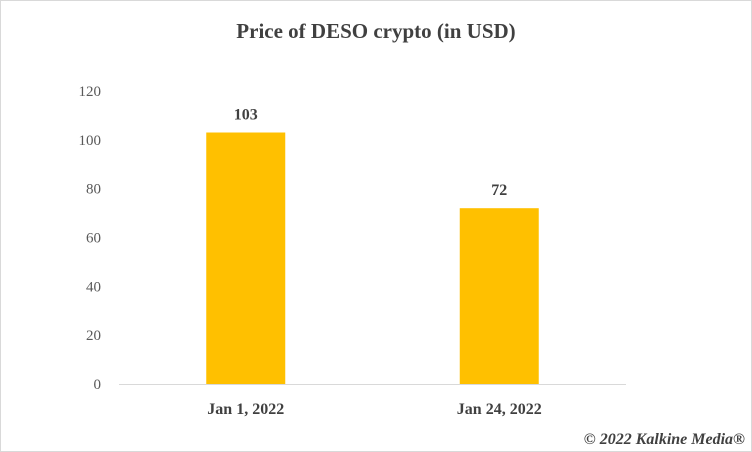 Image resolution: width=752 pixels, height=452 pixels. I want to click on y-tick-label: 20, so click(93, 336).